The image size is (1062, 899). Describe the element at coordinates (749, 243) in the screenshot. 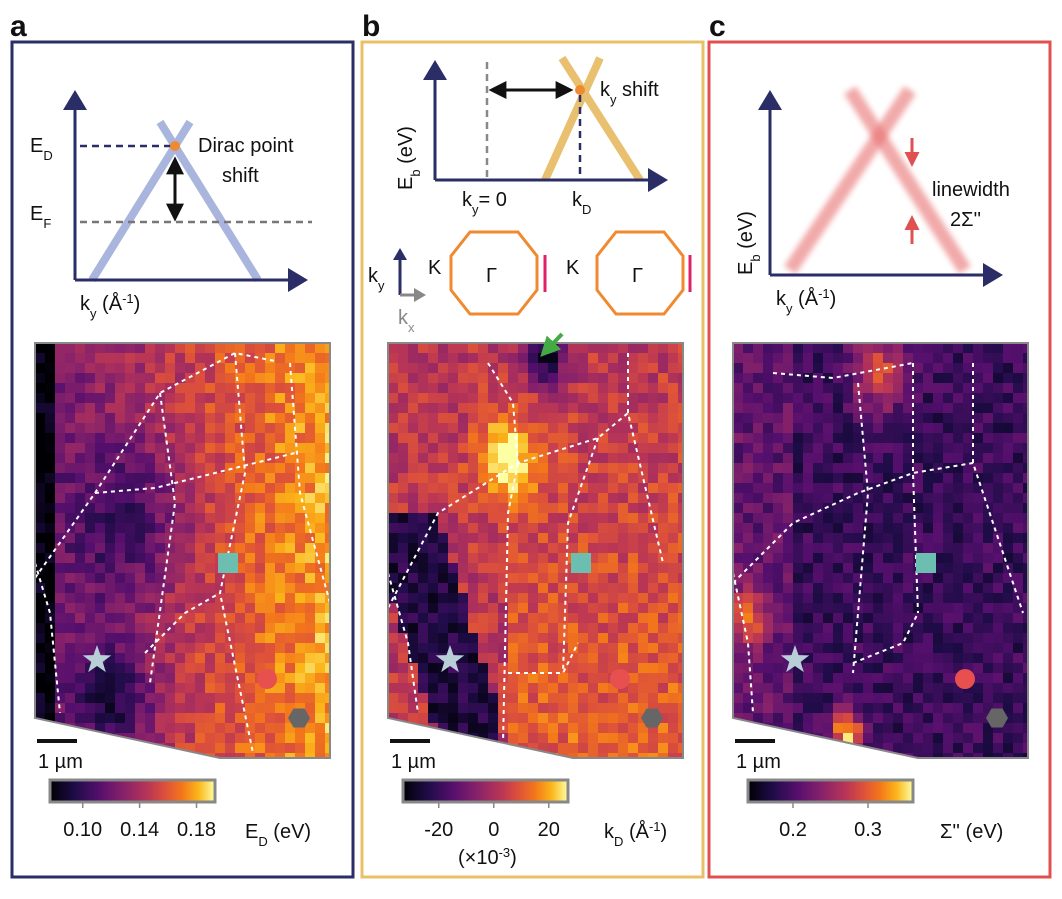

I see `axis-label: Eb (eV)` at that location.